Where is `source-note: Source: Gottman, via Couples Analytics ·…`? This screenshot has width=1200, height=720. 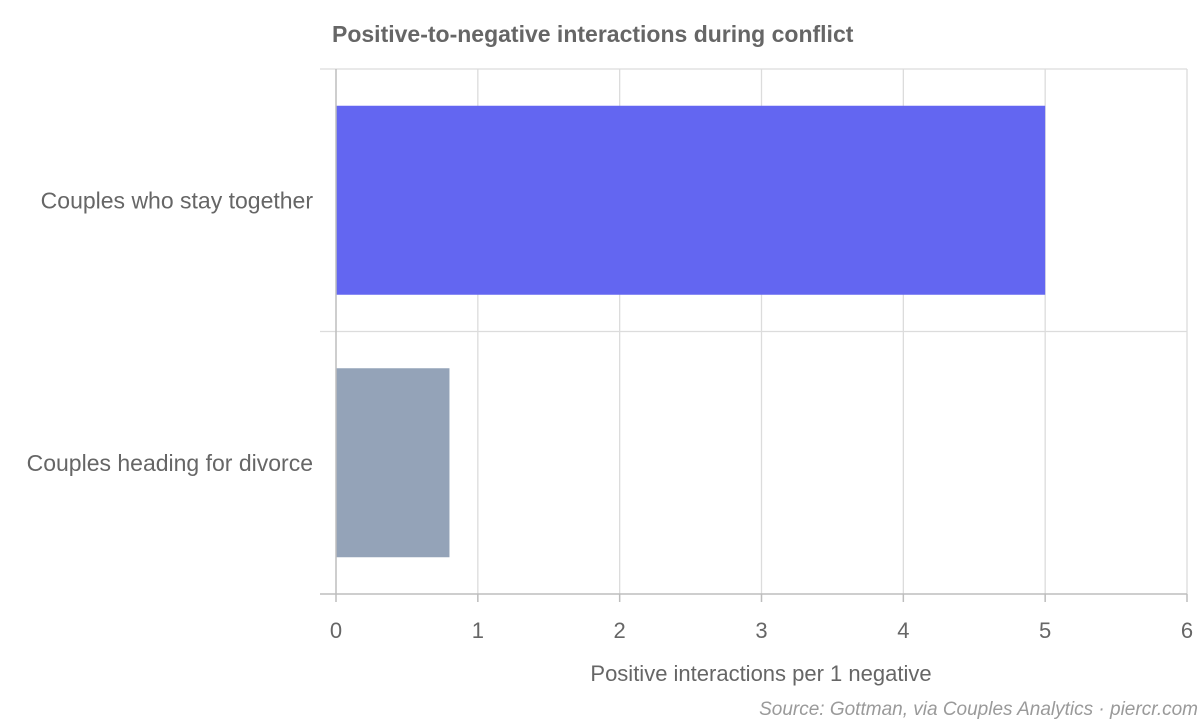
source-note: Source: Gottman, via Couples Analytics ·… is located at coordinates (978, 709).